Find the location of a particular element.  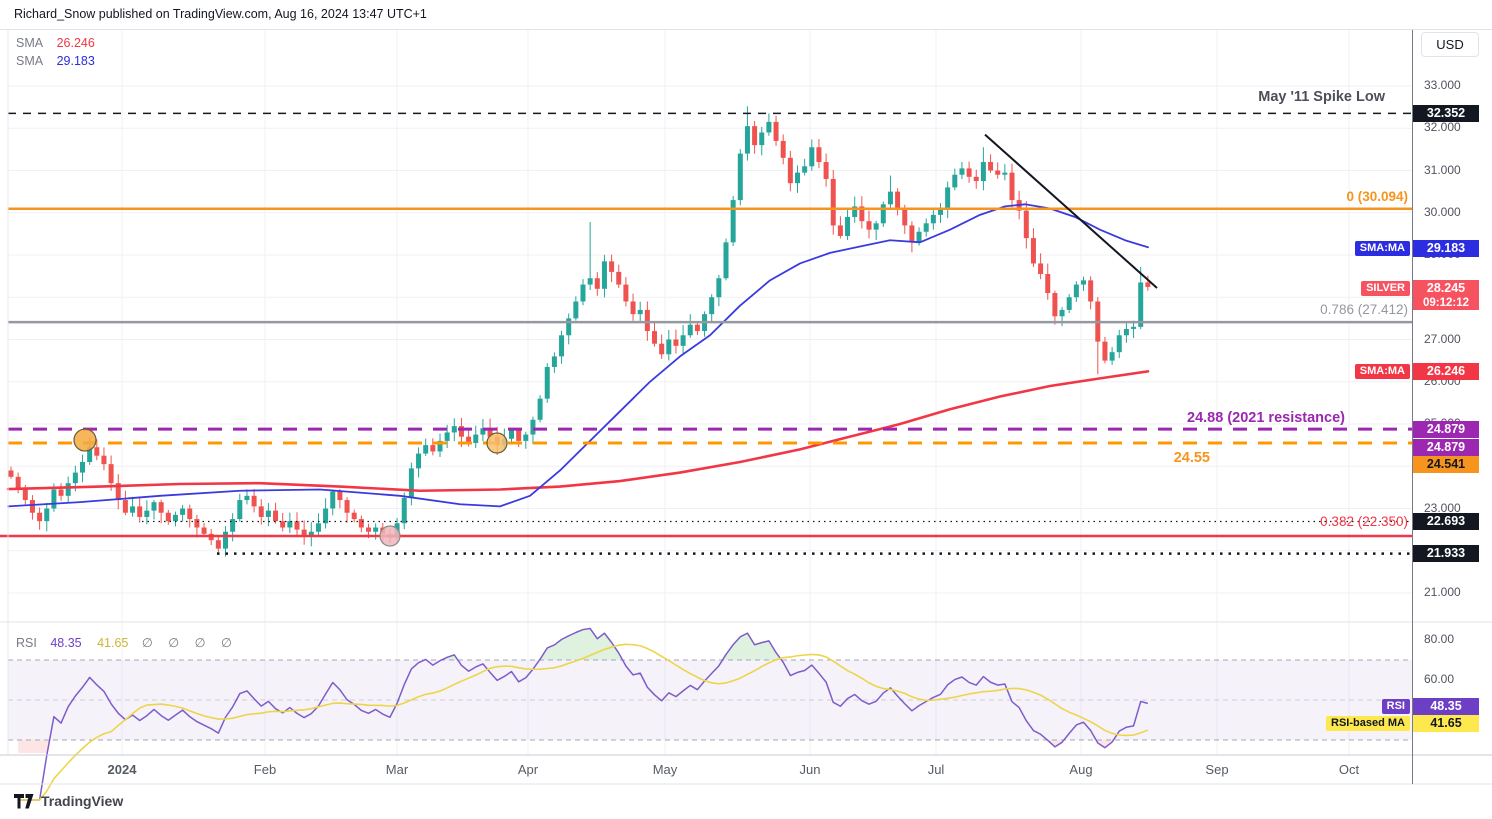

tradingview-logo: TradingView is located at coordinates (68, 801).